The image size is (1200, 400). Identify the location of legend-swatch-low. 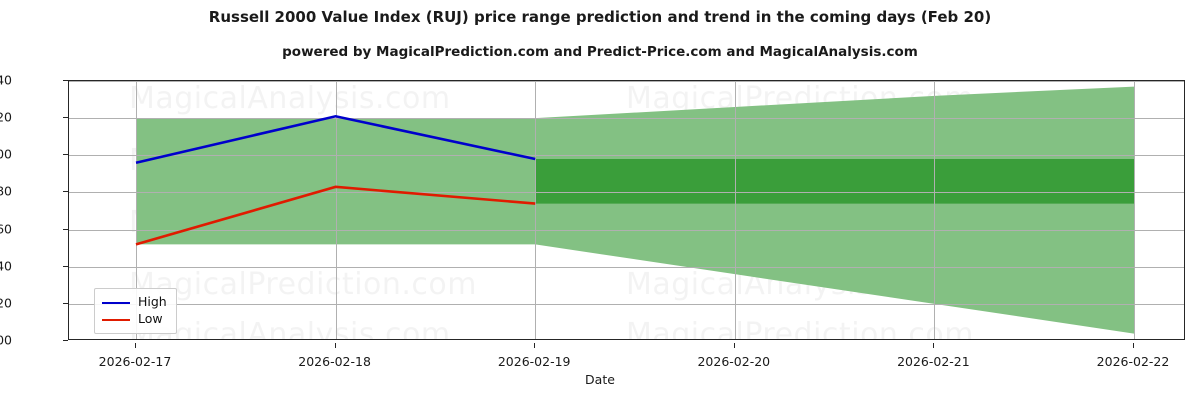
(116, 319).